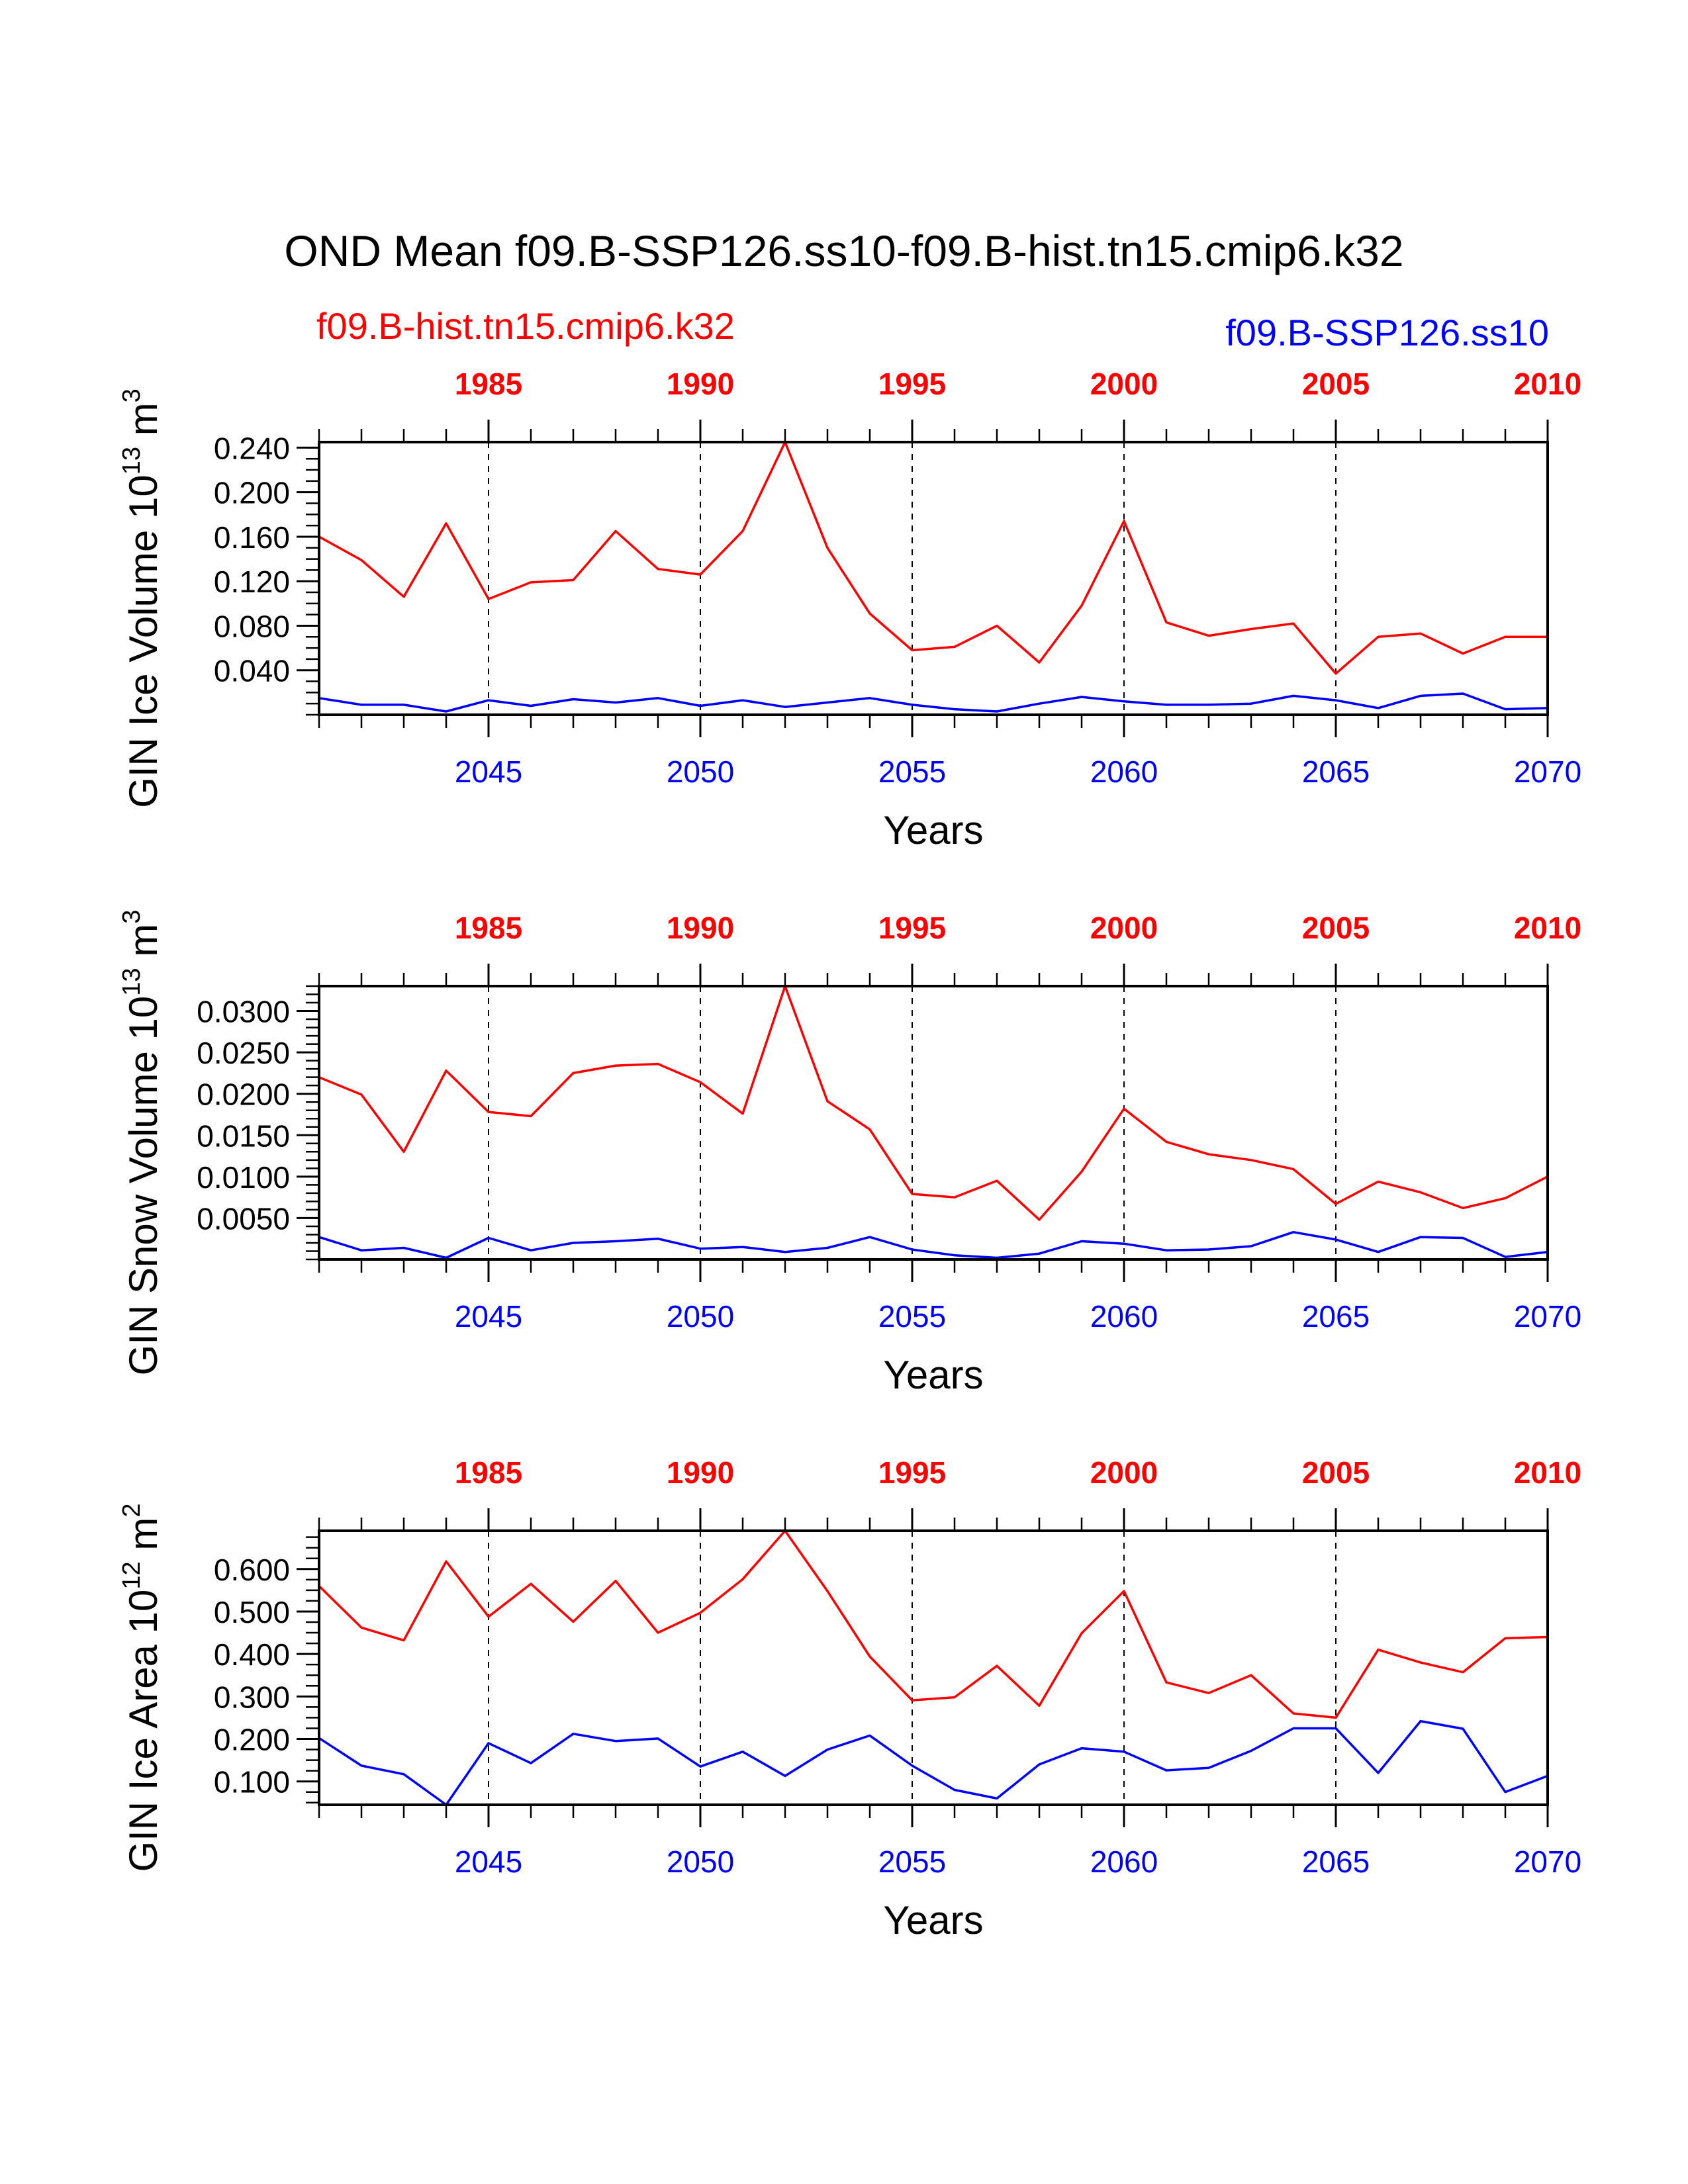 This screenshot has height=2184, width=1688. I want to click on y-axis-label: GIN Ice Volume 1013 m3, so click(141, 598).